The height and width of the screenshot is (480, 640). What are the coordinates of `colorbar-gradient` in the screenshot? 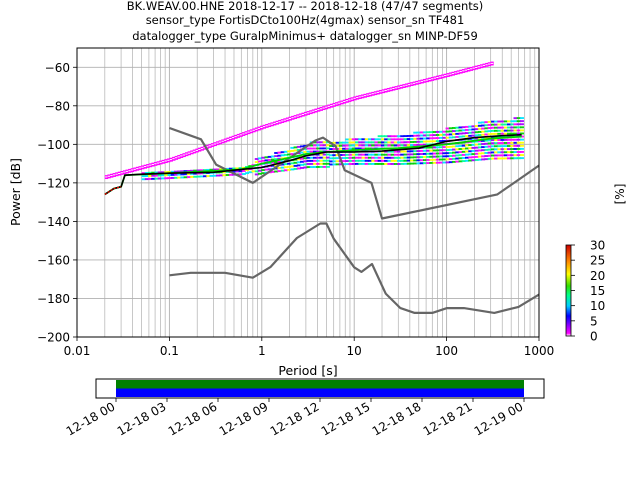 It's located at (568, 290).